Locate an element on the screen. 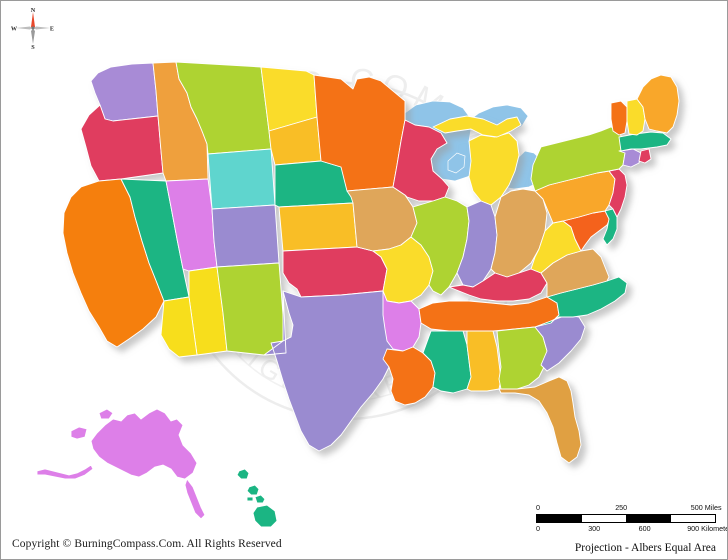 This screenshot has width=728, height=560. state-new-york is located at coordinates (578, 159).